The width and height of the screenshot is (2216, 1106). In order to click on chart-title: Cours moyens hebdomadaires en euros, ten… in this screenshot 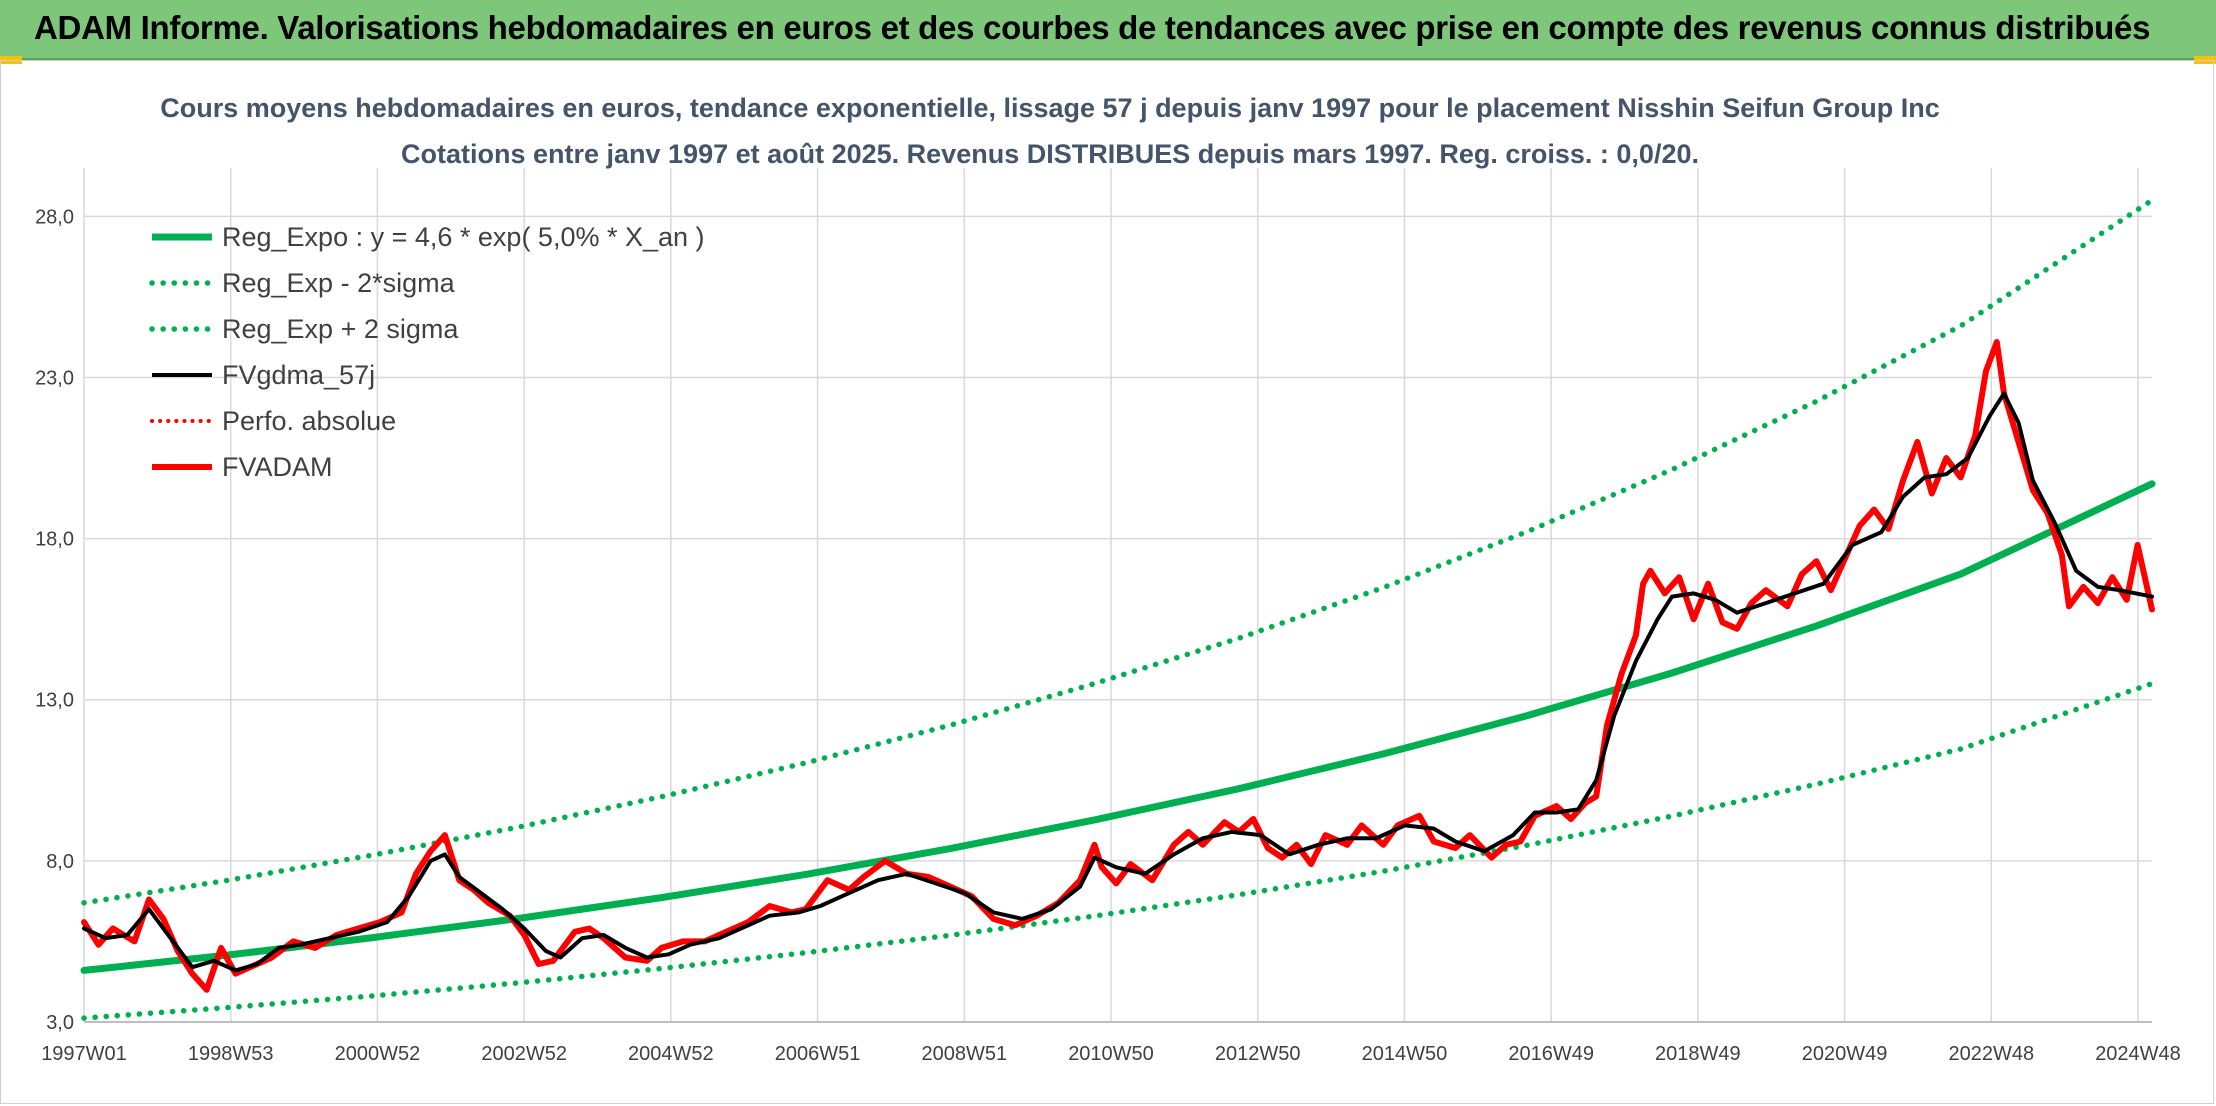, I will do `click(1050, 108)`.